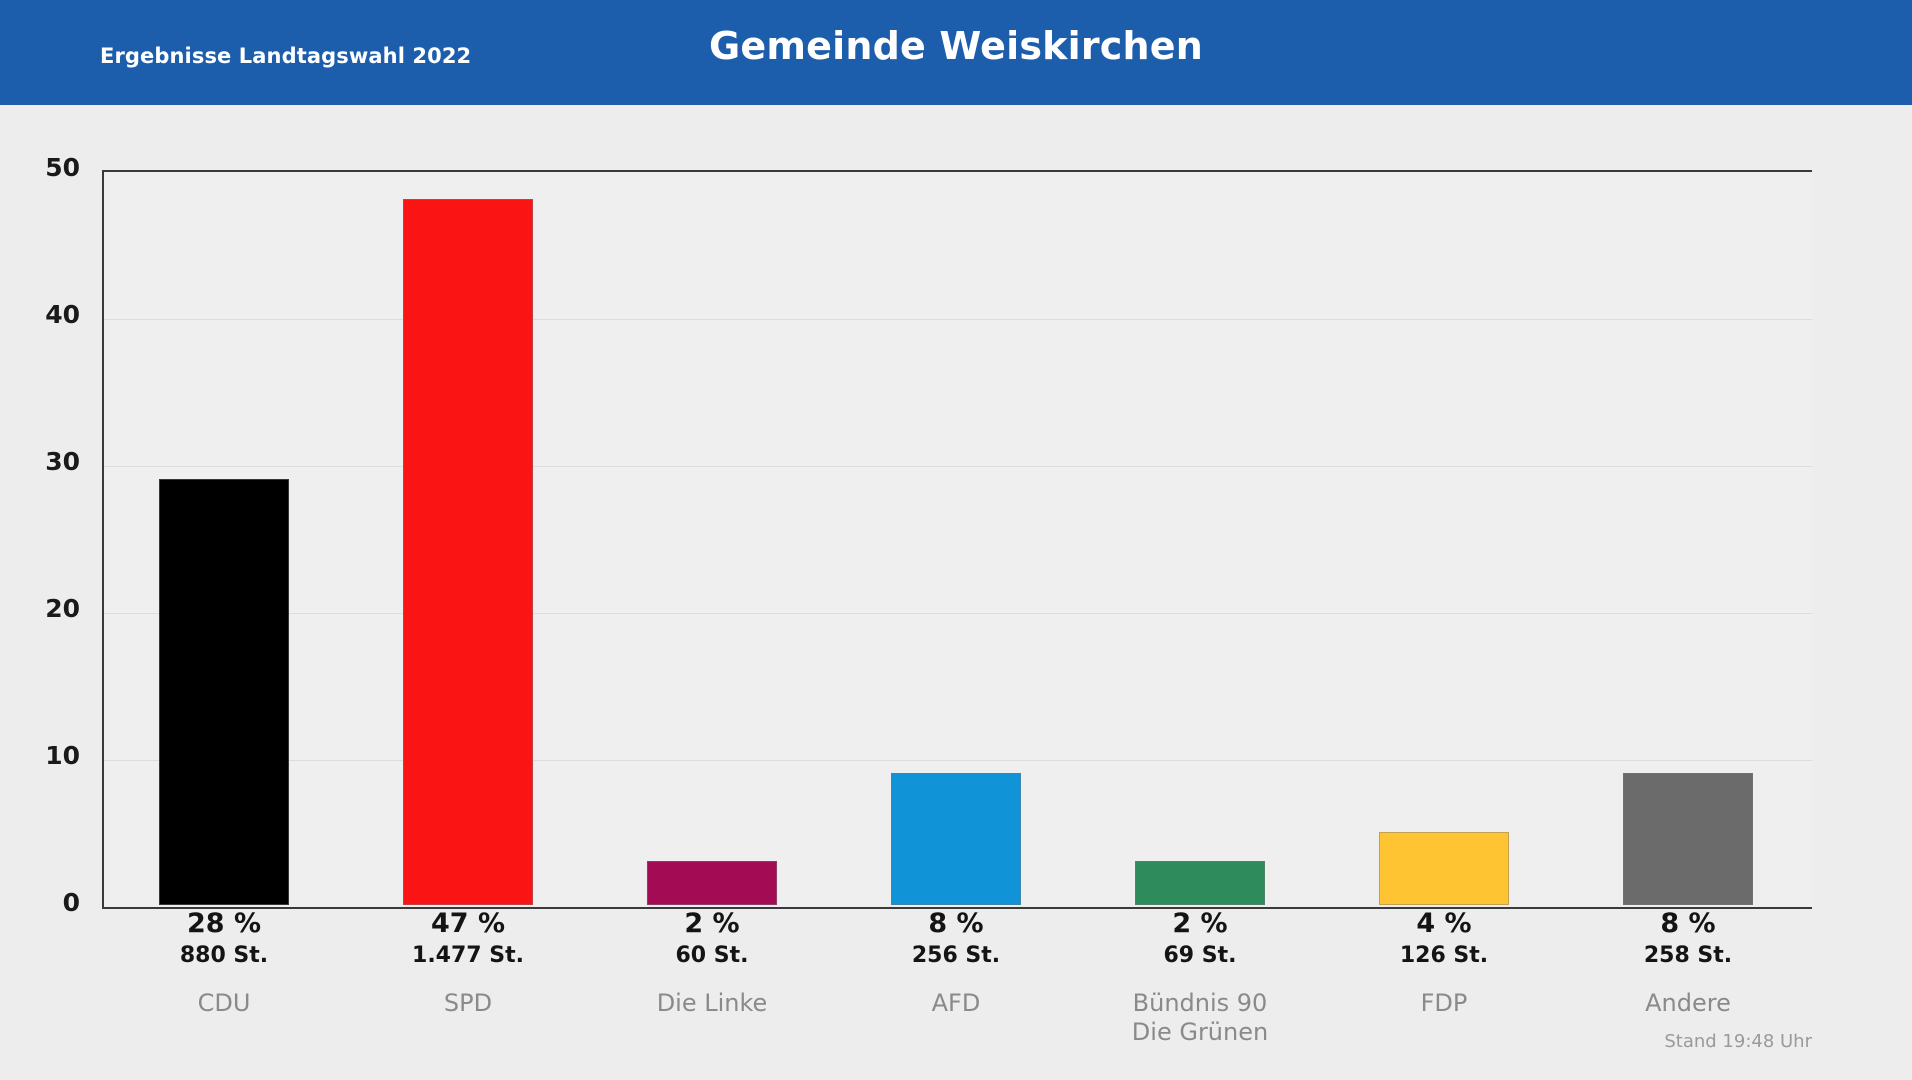 This screenshot has height=1080, width=1912. Describe the element at coordinates (1200, 977) in the screenshot. I see `x-label-group: 2 % 69 St. Bündnis 90 Die Grünen` at that location.